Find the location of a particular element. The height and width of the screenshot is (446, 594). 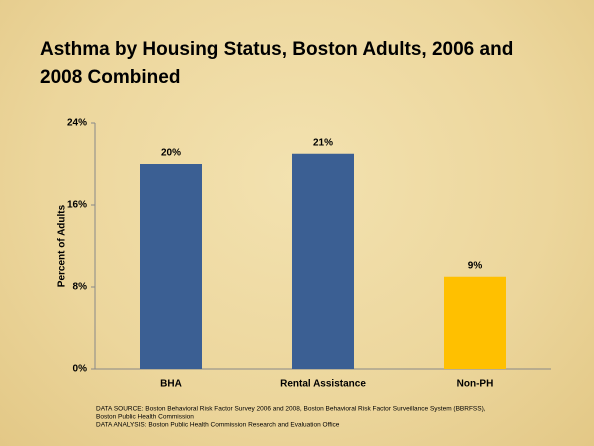

x-tick-label: BHA is located at coordinates (171, 384).